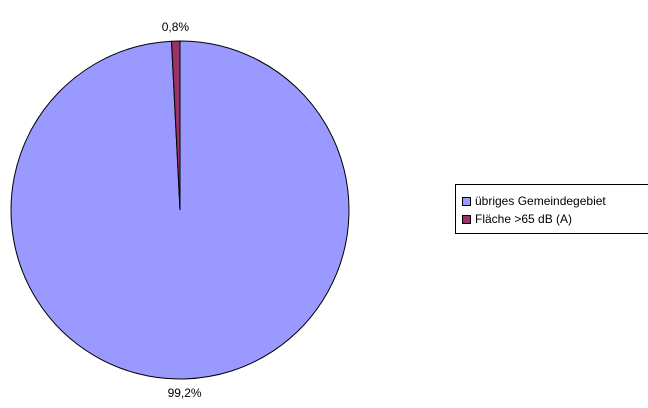 This screenshot has width=648, height=408. Describe the element at coordinates (176, 27) in the screenshot. I see `pie-data-label-flaeche-65db: 0,8%` at that location.